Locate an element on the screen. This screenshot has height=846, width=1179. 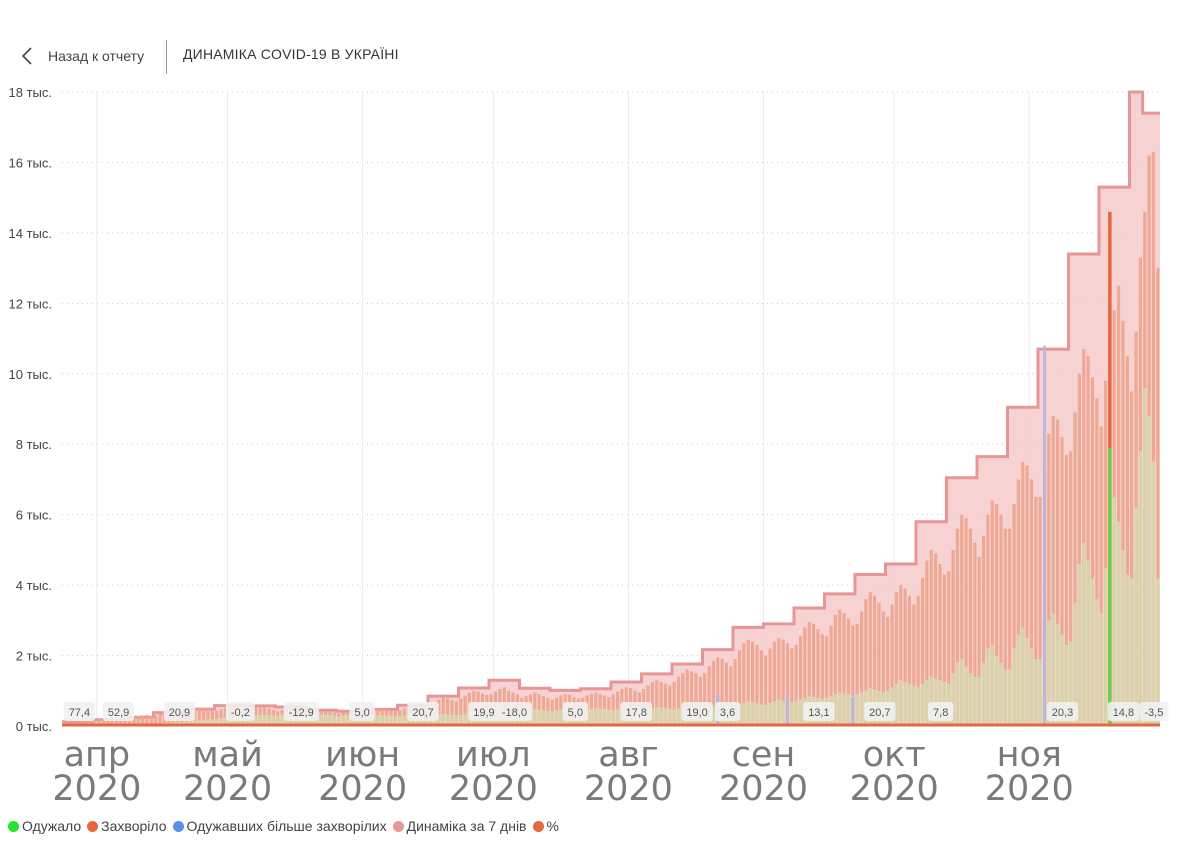
legend-item: Одужавших більше захворілих is located at coordinates (279, 826).